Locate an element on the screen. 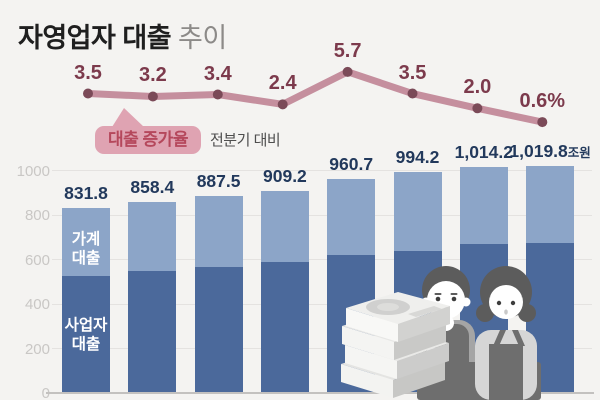  bar-total-label: 858.4 is located at coordinates (152, 187).